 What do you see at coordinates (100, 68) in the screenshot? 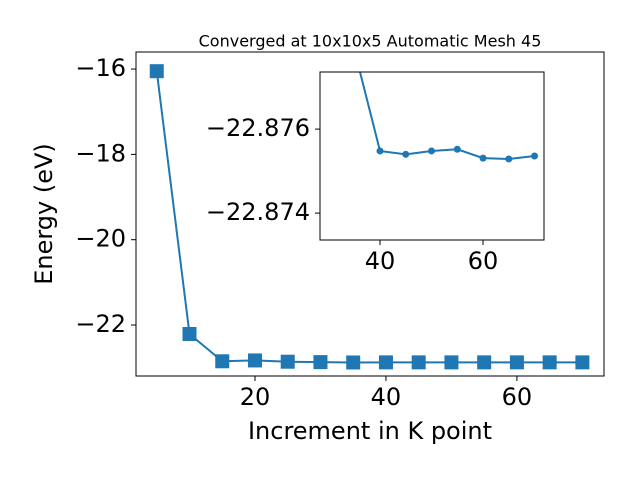
I see `y-tick-label: −16` at bounding box center [100, 68].